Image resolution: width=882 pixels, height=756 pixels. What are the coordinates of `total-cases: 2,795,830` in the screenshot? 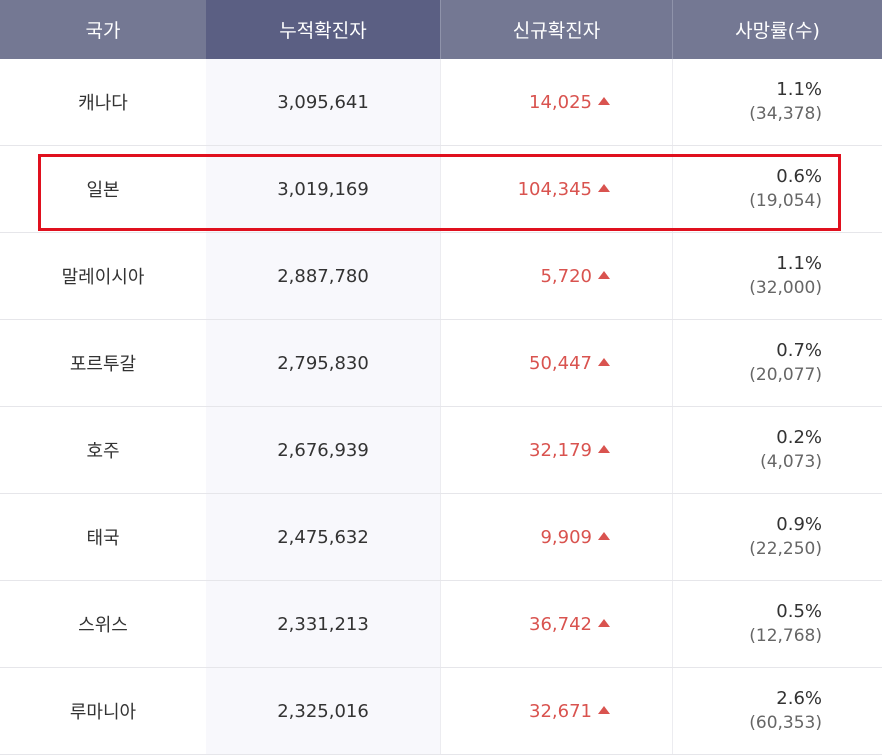 It's located at (323, 363).